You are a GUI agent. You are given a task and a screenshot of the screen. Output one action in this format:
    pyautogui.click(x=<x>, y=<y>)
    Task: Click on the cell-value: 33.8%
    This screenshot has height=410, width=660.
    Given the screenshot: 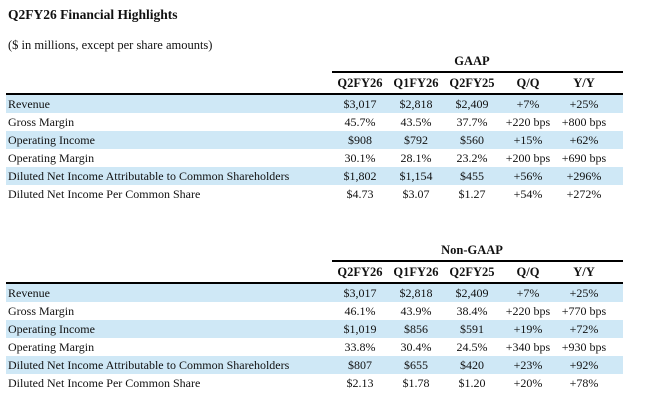 What is the action you would take?
    pyautogui.click(x=360, y=347)
    